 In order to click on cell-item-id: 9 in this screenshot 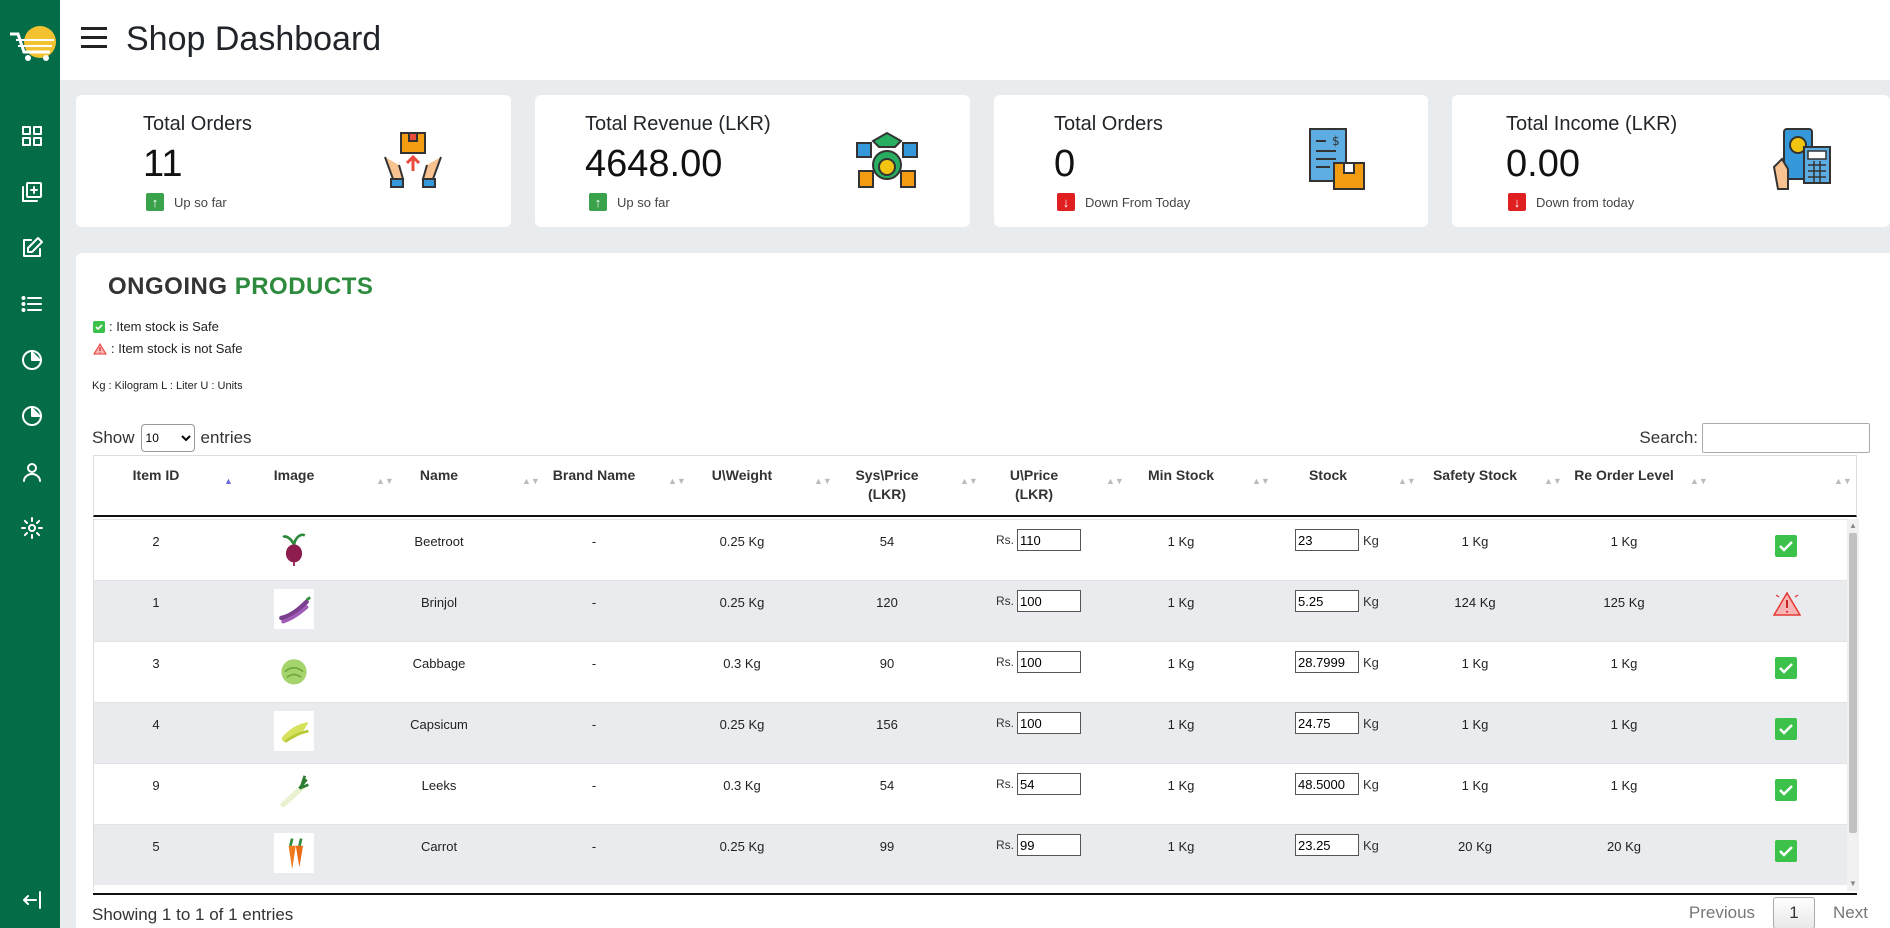, I will do `click(156, 785)`.